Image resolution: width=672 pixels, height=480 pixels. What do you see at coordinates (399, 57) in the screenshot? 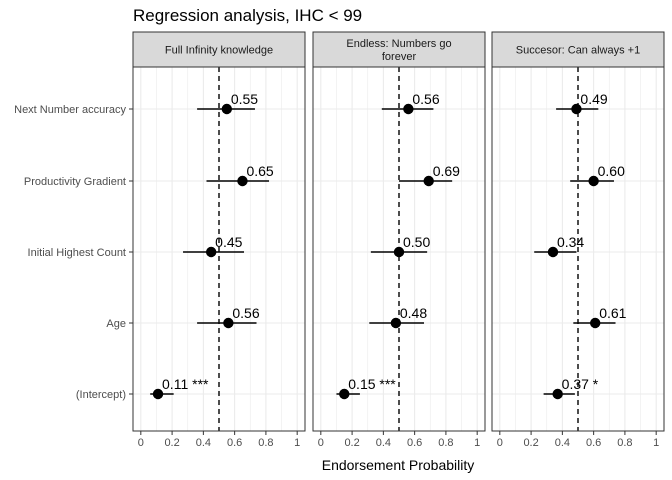
I see `facet-strip-label: forever` at bounding box center [399, 57].